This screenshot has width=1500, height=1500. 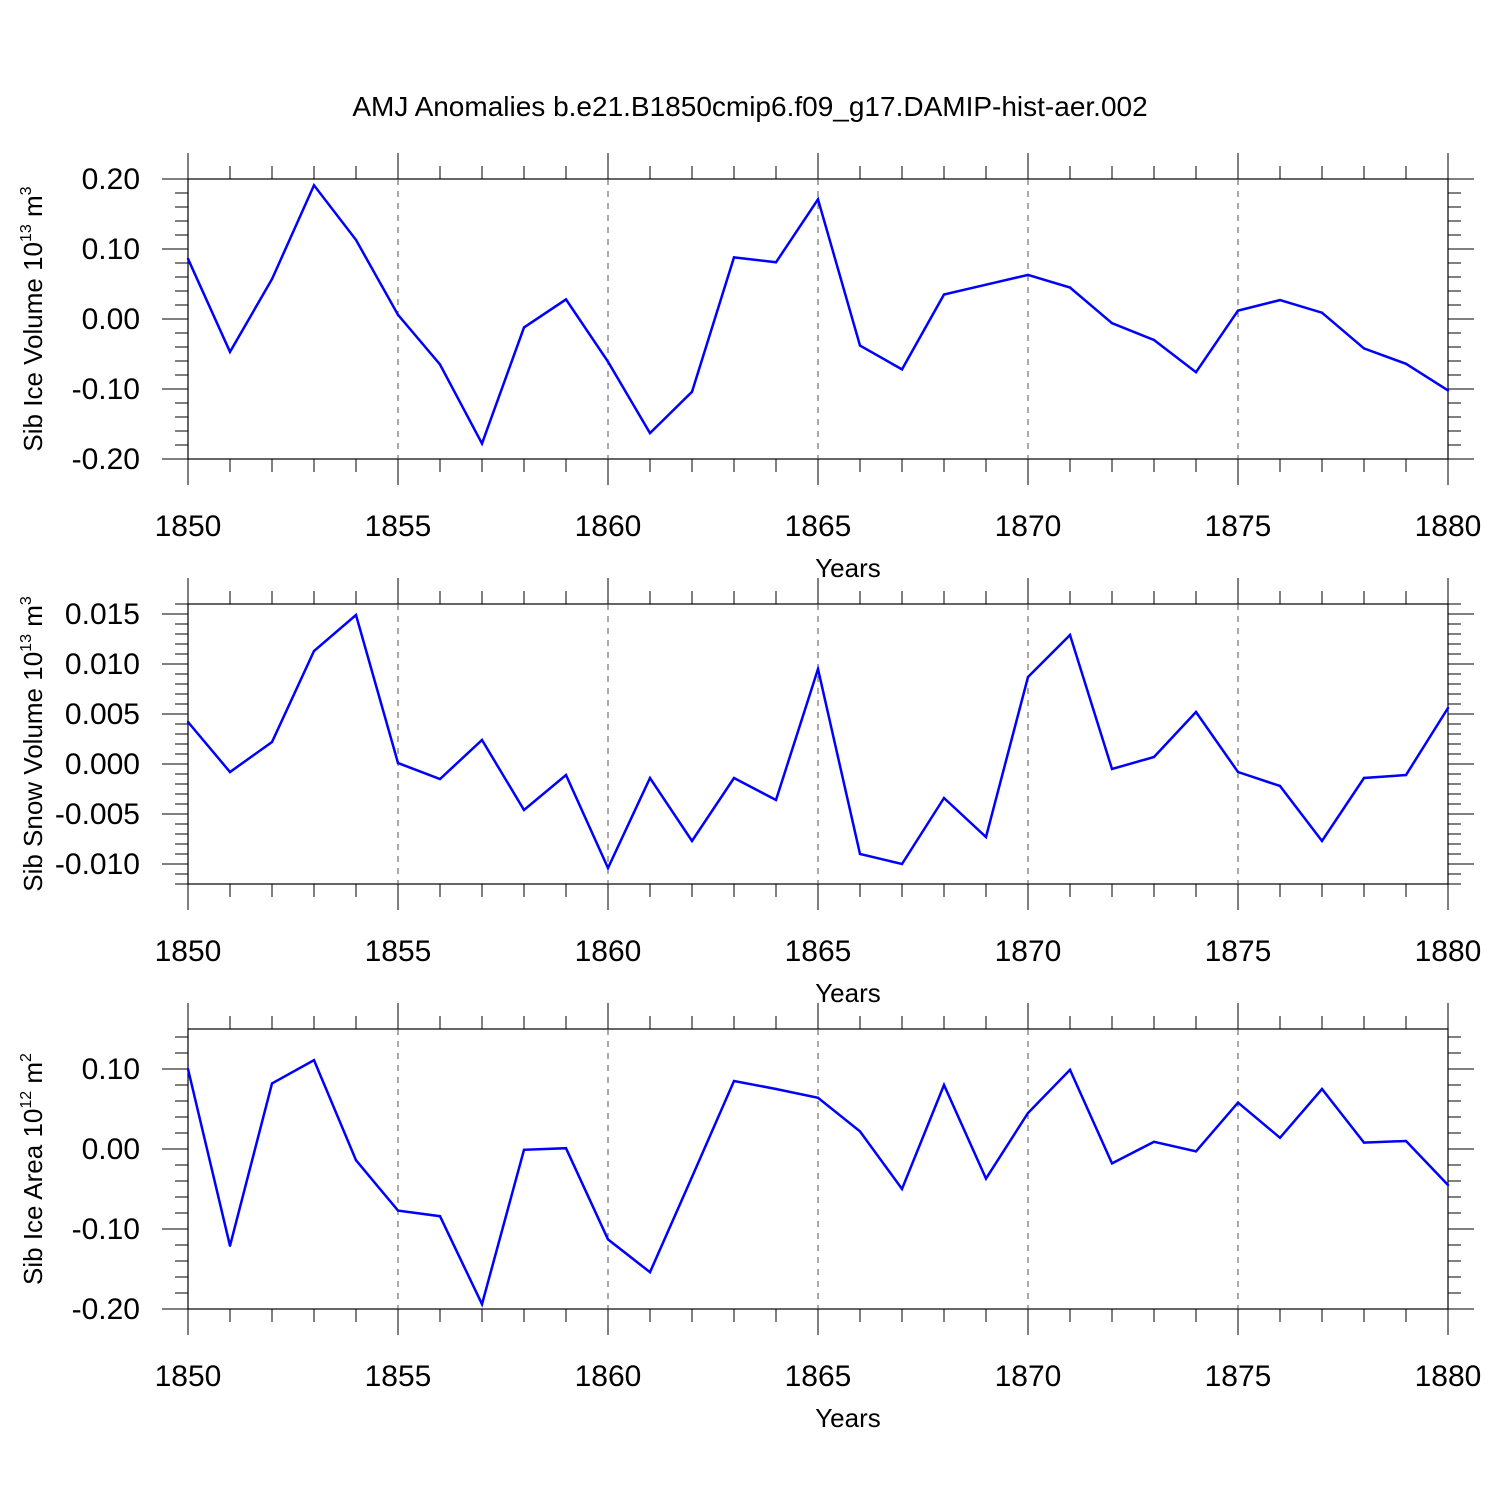 What do you see at coordinates (33, 772) in the screenshot?
I see `y-axis-label-main: Sib Snow Volume 10` at bounding box center [33, 772].